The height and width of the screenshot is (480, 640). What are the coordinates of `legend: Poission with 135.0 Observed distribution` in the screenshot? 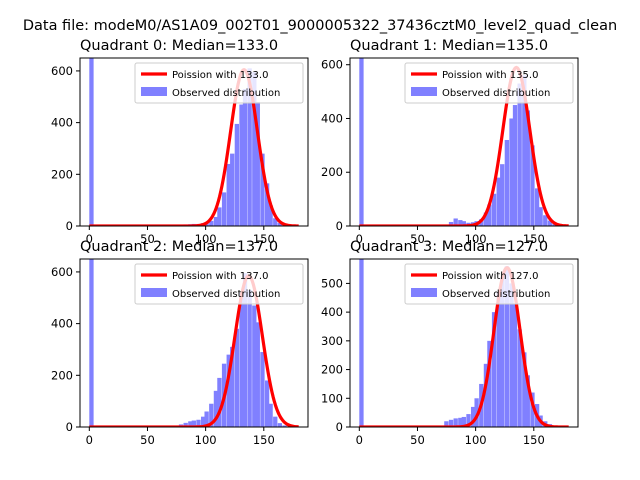 It's located at (489, 83).